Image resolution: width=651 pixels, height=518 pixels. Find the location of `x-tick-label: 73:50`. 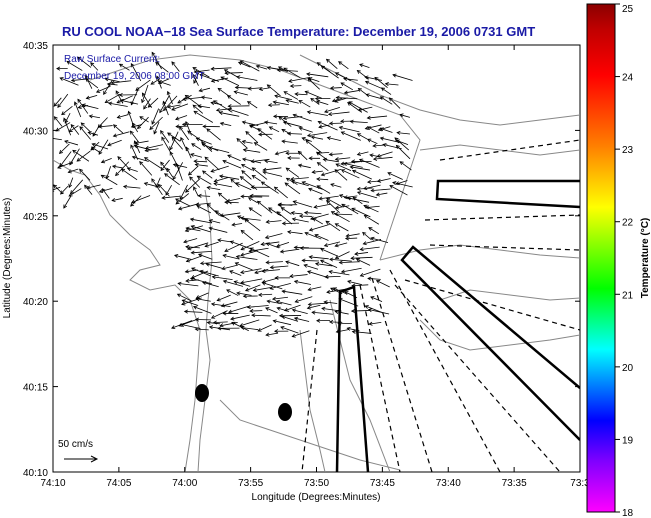

x-tick-label: 73:50 is located at coordinates (316, 483).